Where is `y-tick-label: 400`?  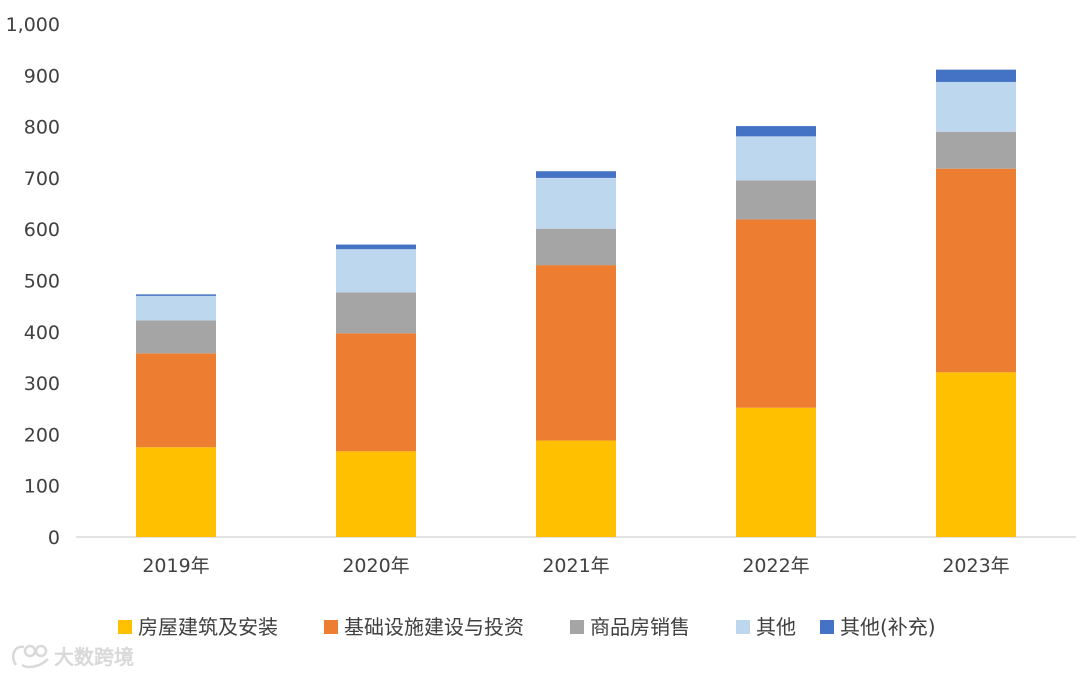 y-tick-label: 400 is located at coordinates (42, 333).